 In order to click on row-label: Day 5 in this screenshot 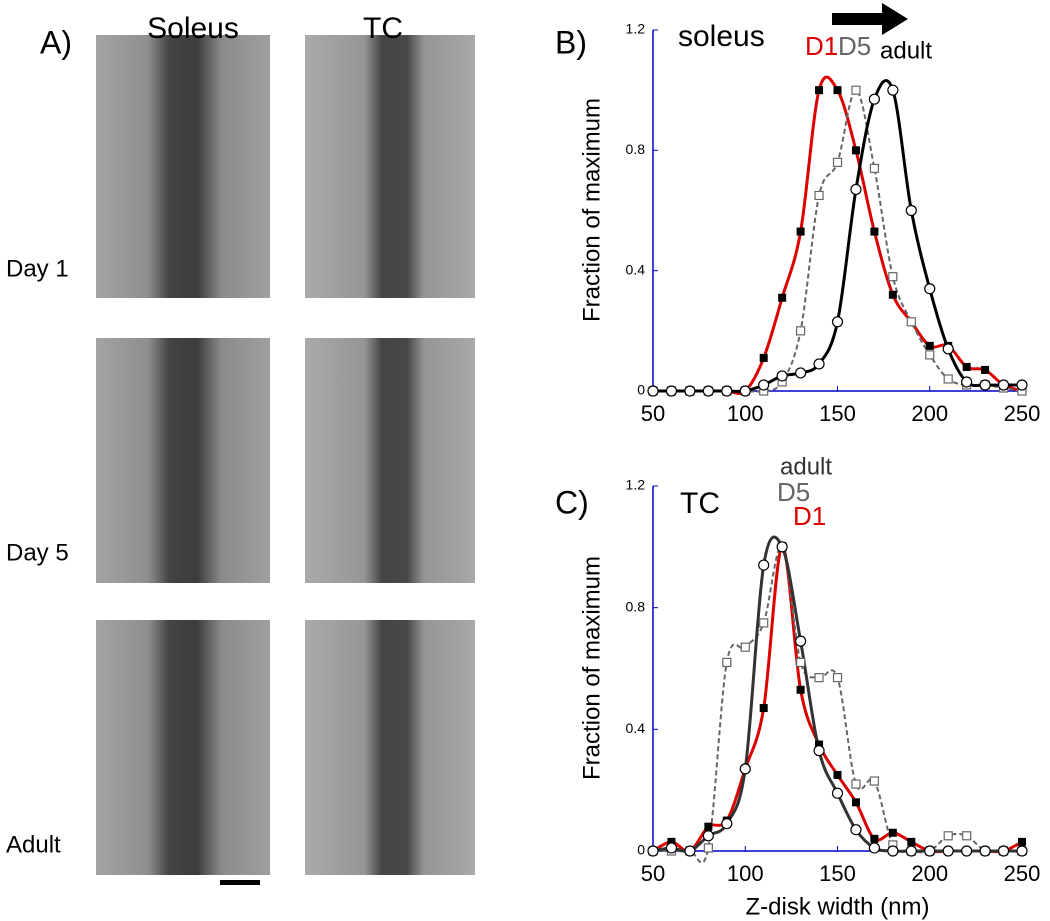, I will do `click(37, 552)`.